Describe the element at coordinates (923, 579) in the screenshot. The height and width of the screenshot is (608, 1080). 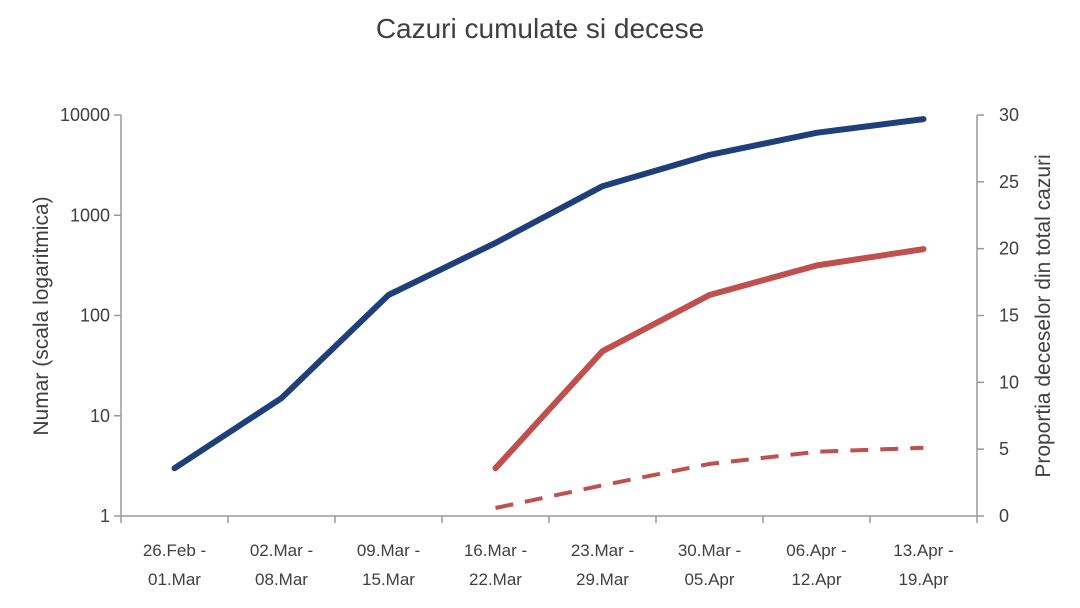
I see `x-category-label-line: 19.Apr` at that location.